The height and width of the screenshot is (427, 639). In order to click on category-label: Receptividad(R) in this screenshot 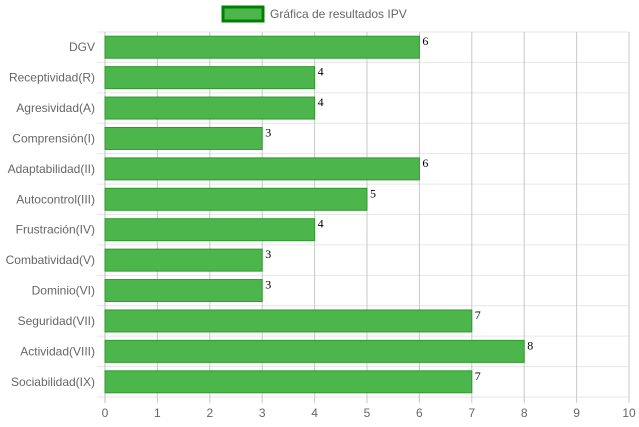, I will do `click(52, 78)`.